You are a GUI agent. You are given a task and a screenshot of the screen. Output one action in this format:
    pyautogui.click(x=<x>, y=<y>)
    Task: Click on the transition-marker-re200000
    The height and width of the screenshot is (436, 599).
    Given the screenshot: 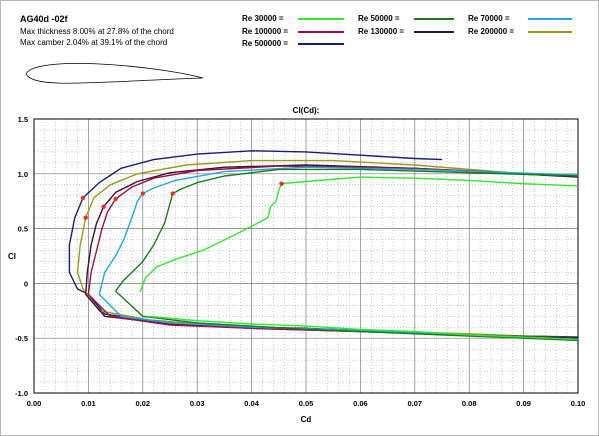 What is the action you would take?
    pyautogui.click(x=85, y=217)
    